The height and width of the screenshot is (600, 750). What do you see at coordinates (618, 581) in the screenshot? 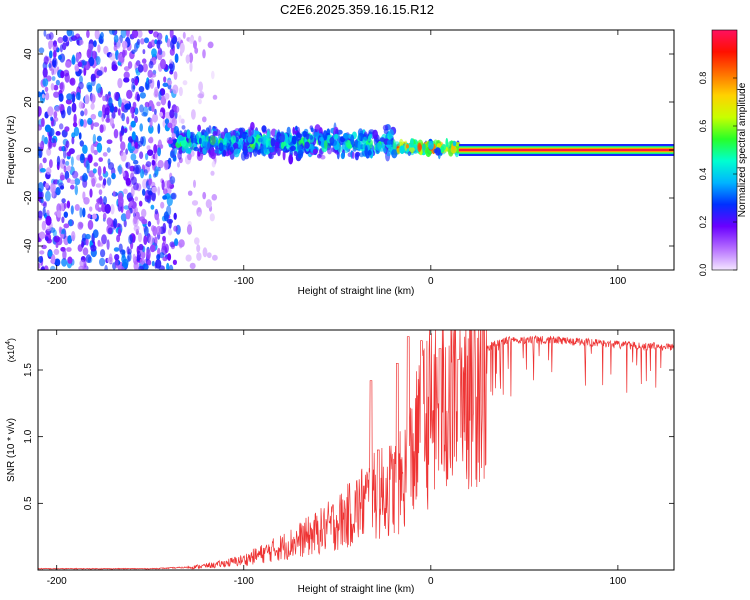
I see `snr-x-tick-label: 100` at bounding box center [618, 581].